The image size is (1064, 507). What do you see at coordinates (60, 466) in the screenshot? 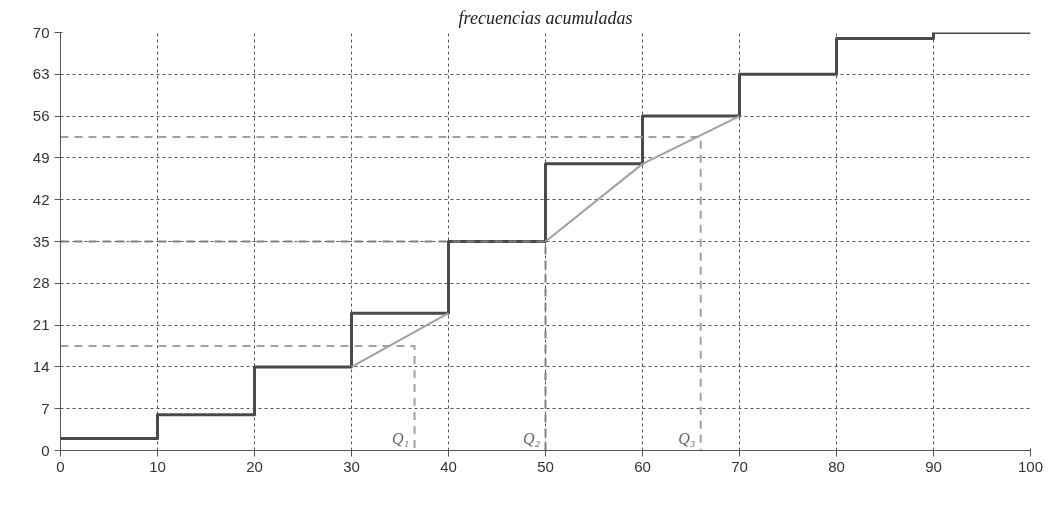
I see `x-tick-label: 0` at bounding box center [60, 466].